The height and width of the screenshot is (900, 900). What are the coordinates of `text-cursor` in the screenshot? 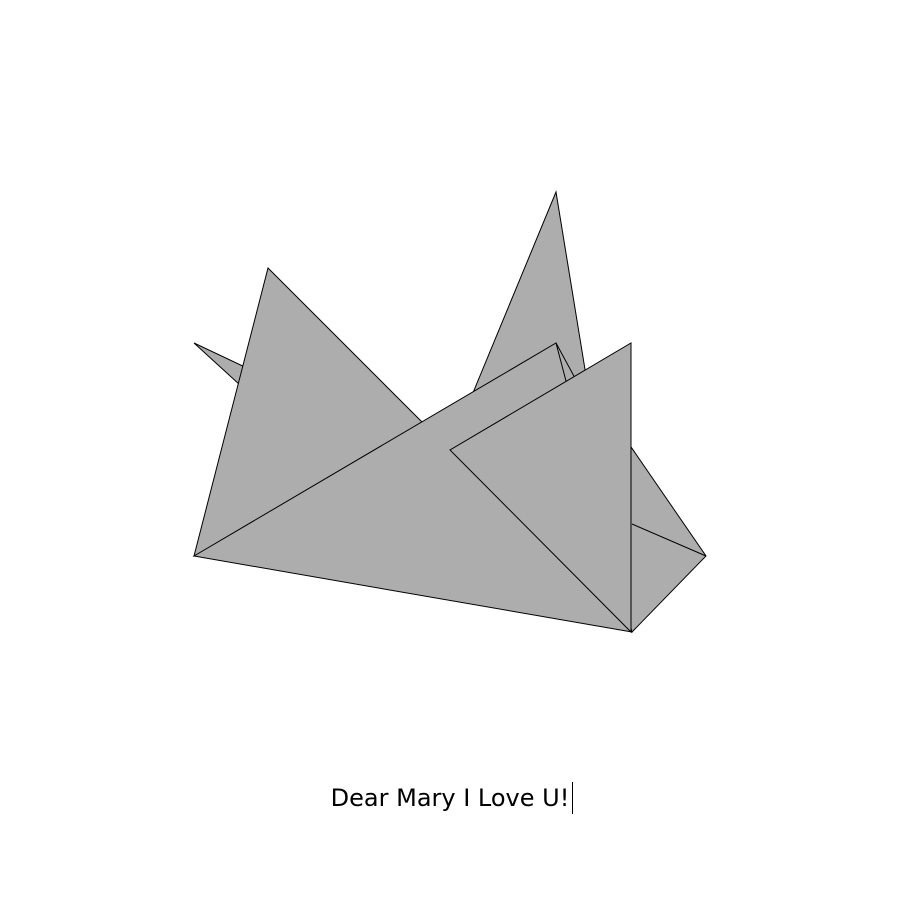 It's located at (573, 798).